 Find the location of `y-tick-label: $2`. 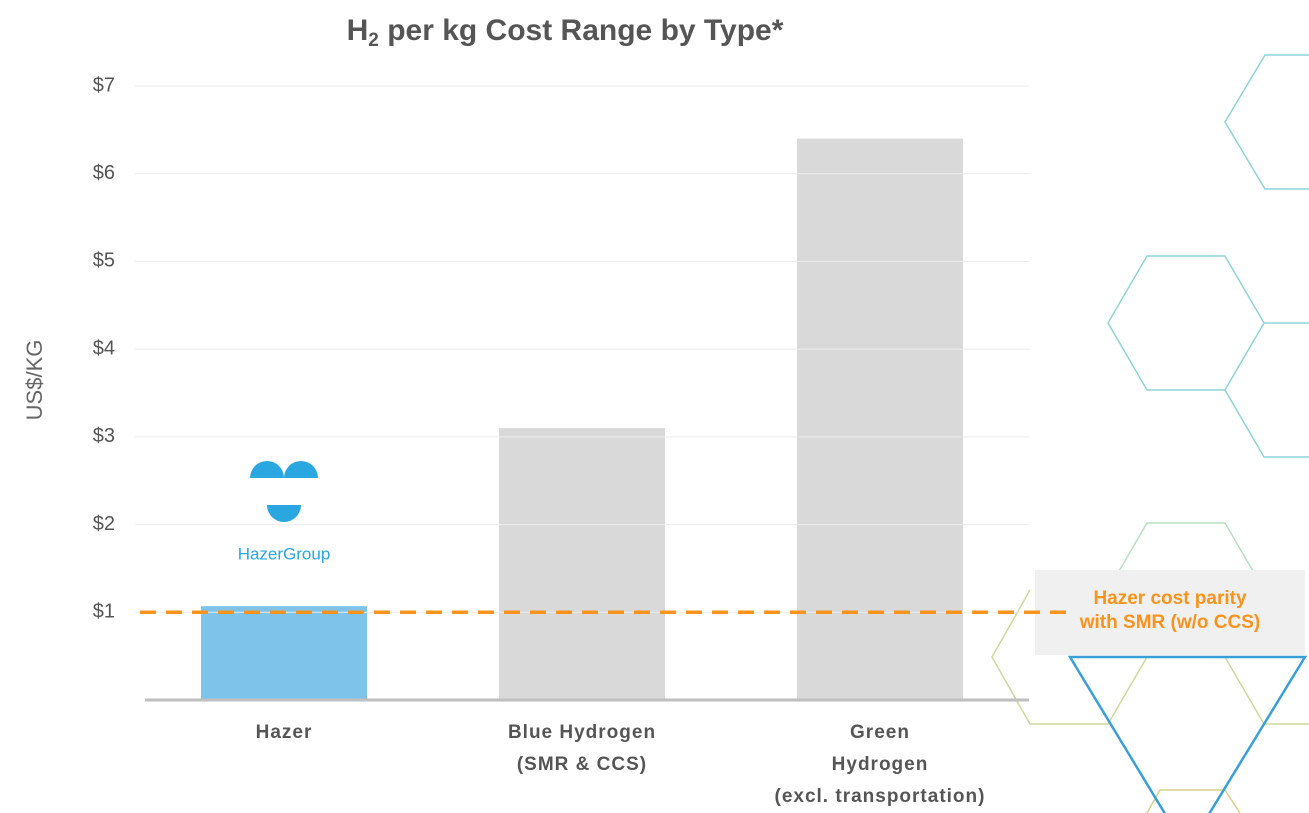

y-tick-label: $2 is located at coordinates (104, 524).